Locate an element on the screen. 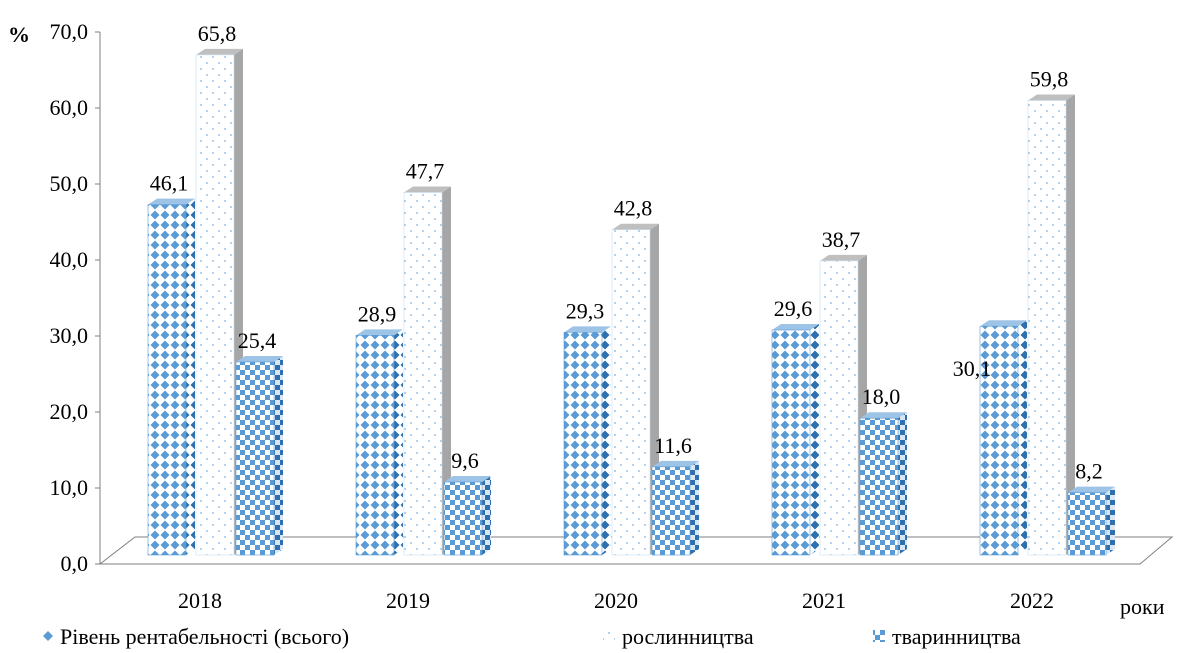  y-tick-label: 40,0 is located at coordinates (69, 259).